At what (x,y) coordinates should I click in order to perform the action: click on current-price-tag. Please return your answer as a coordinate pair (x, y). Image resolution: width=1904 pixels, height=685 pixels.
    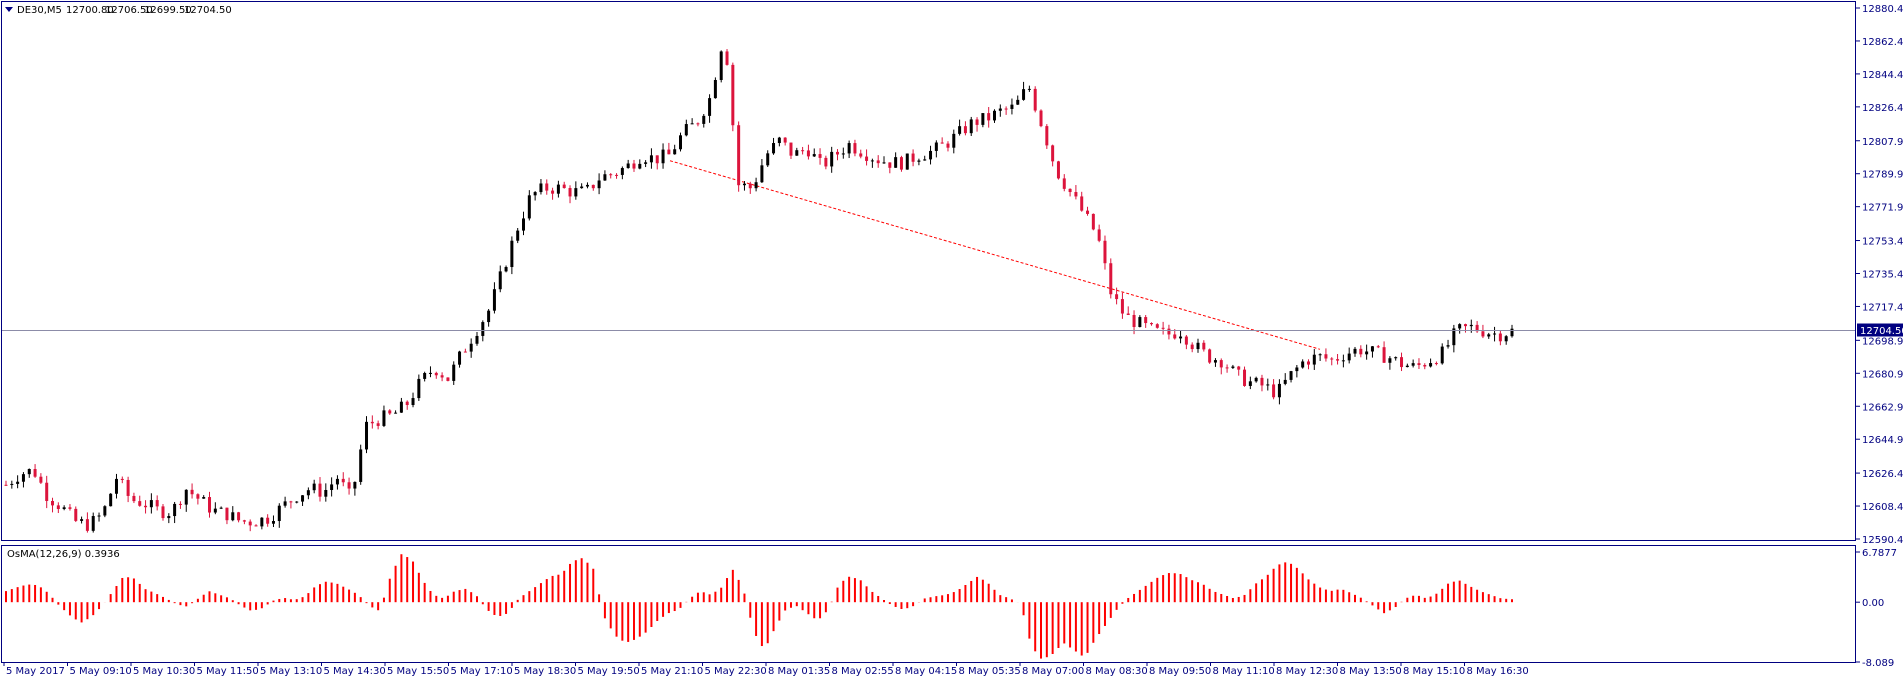
    Looking at the image, I should click on (1880, 330).